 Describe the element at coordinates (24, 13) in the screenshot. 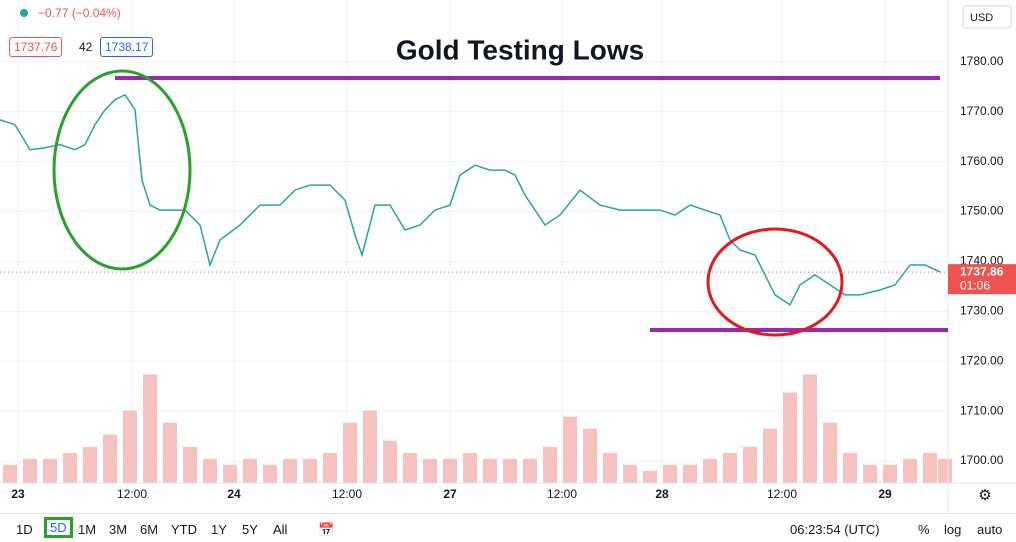

I see `status-dot` at that location.